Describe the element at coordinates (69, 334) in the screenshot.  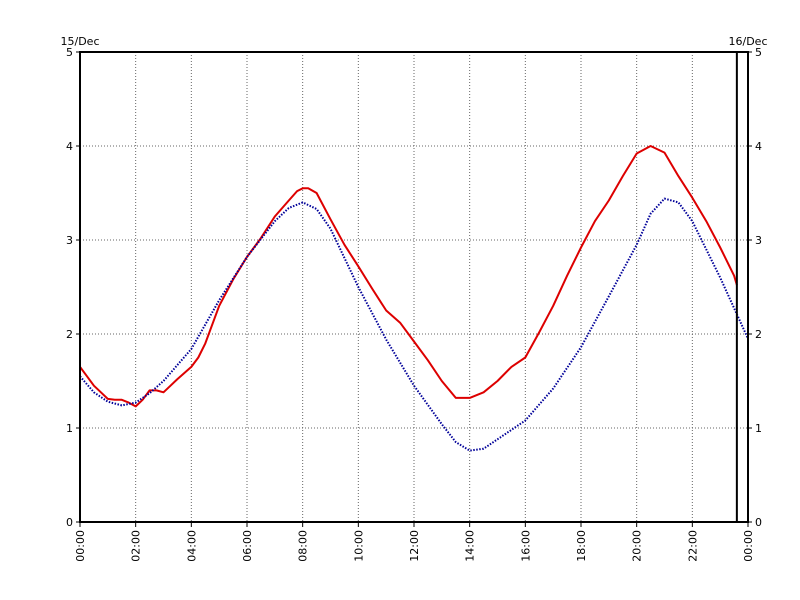
I see `y-tick-label-left: 2` at that location.